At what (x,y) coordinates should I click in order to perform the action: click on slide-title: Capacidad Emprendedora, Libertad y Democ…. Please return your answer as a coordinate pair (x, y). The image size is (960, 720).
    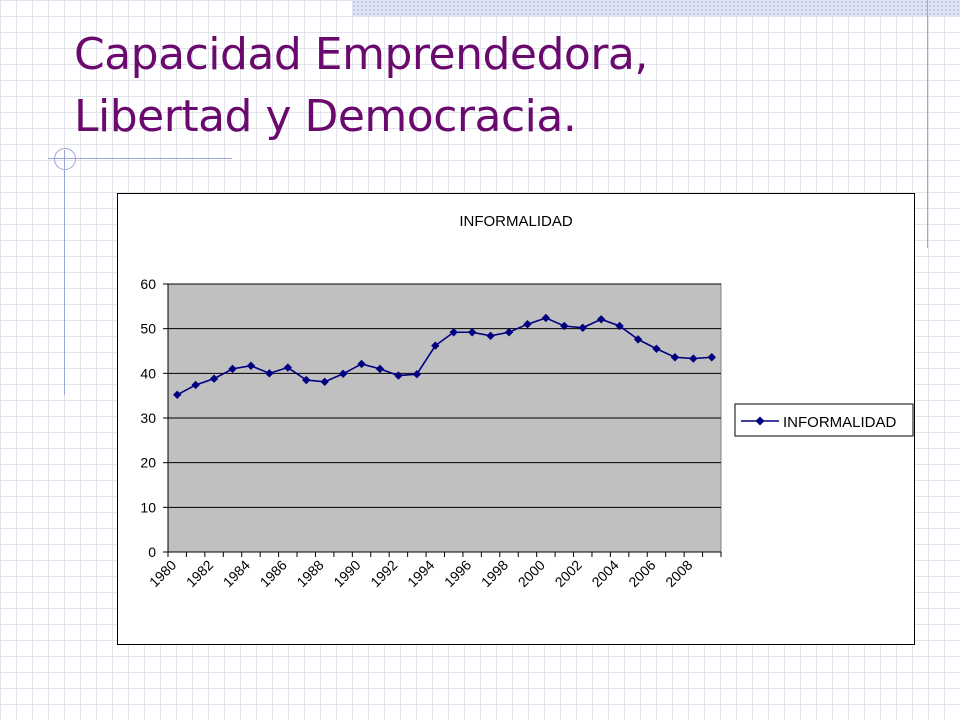
    Looking at the image, I should click on (484, 86).